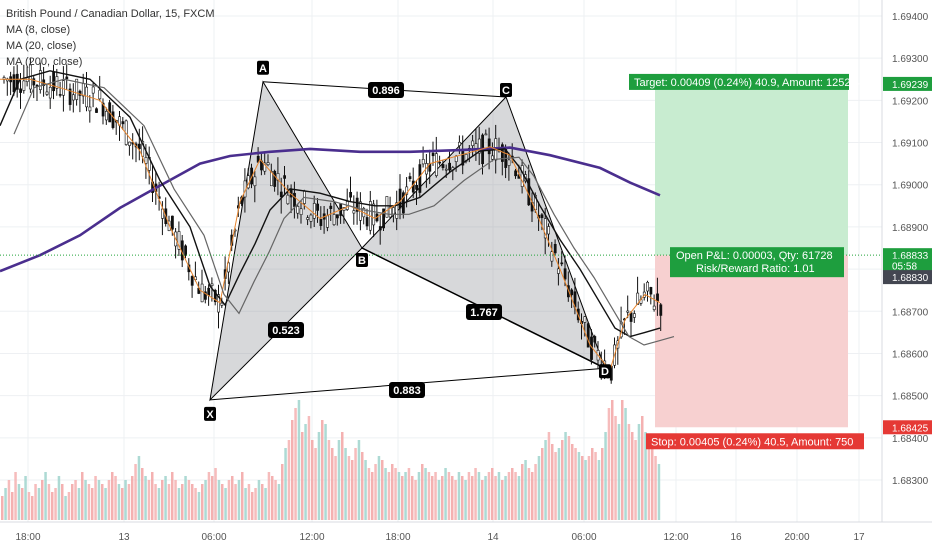 The image size is (932, 550). What do you see at coordinates (605, 371) in the screenshot?
I see `point-label-bg` at bounding box center [605, 371].